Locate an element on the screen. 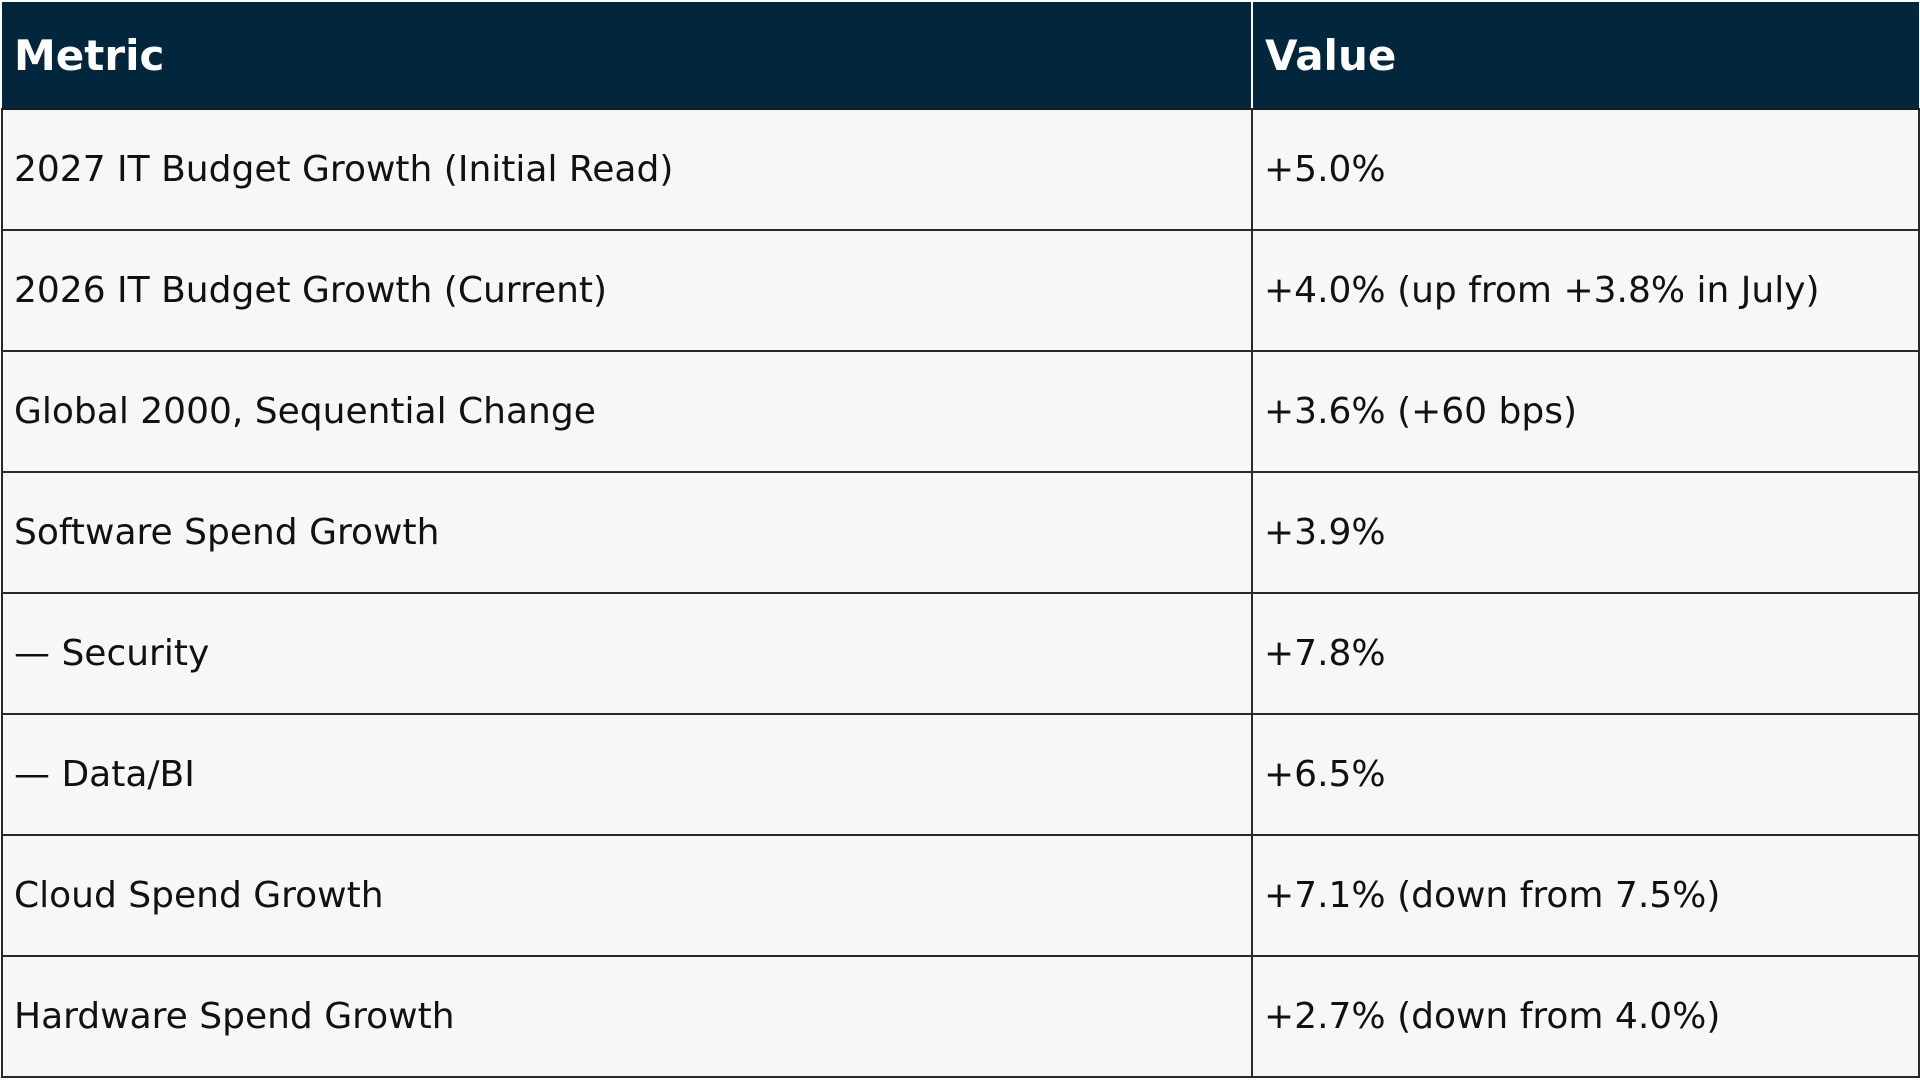 The image size is (1920, 1080). header-row: Metric Value is located at coordinates (960, 56).